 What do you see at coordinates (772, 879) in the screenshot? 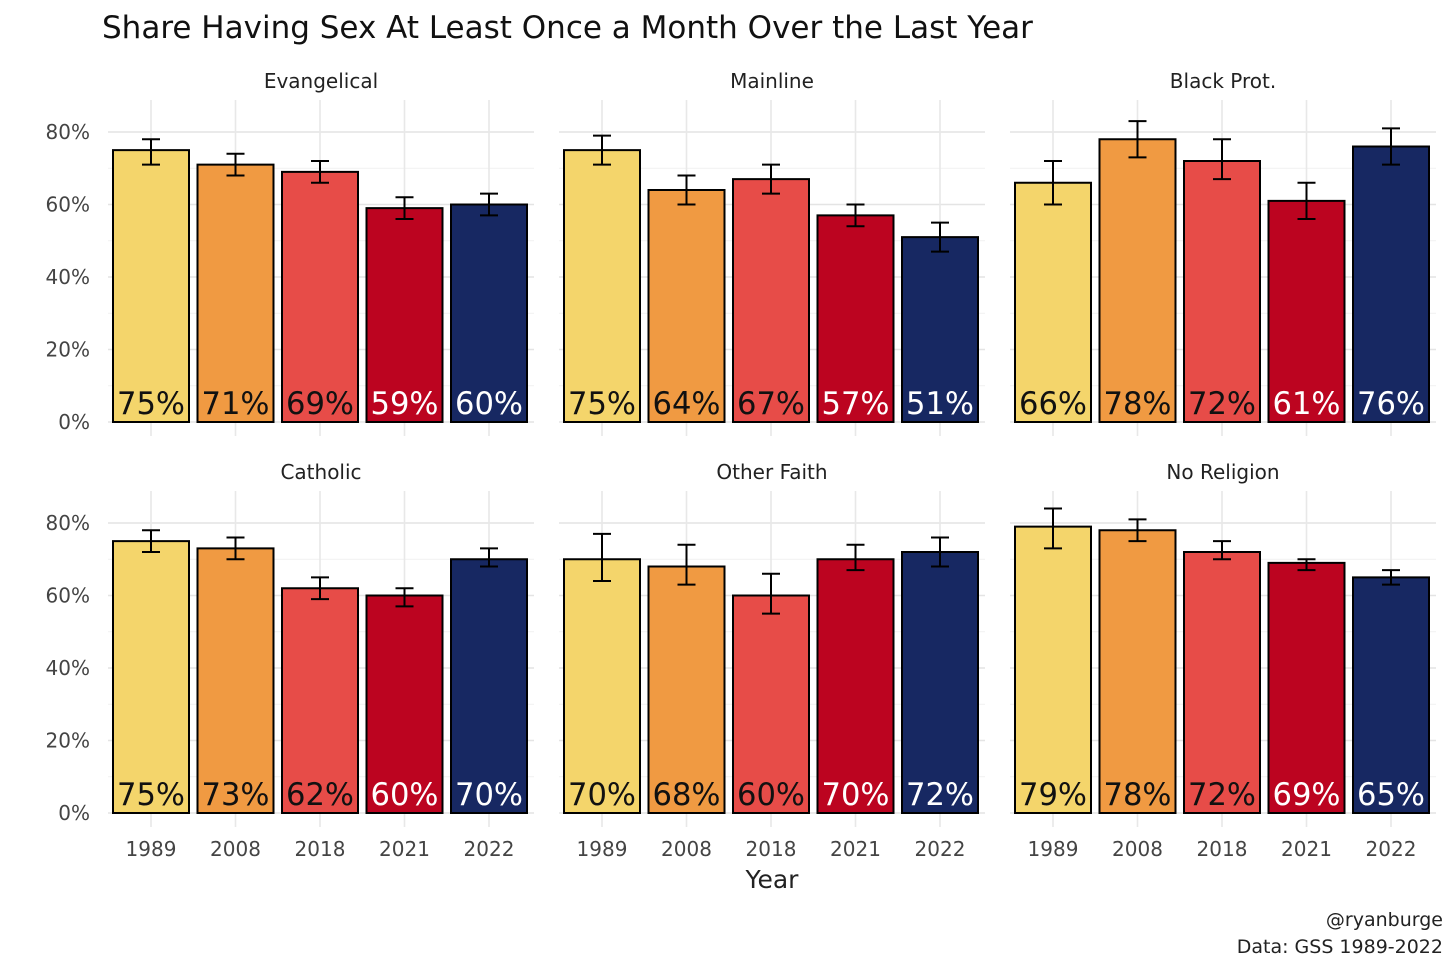
I see `x-axis-label: Year` at bounding box center [772, 879].